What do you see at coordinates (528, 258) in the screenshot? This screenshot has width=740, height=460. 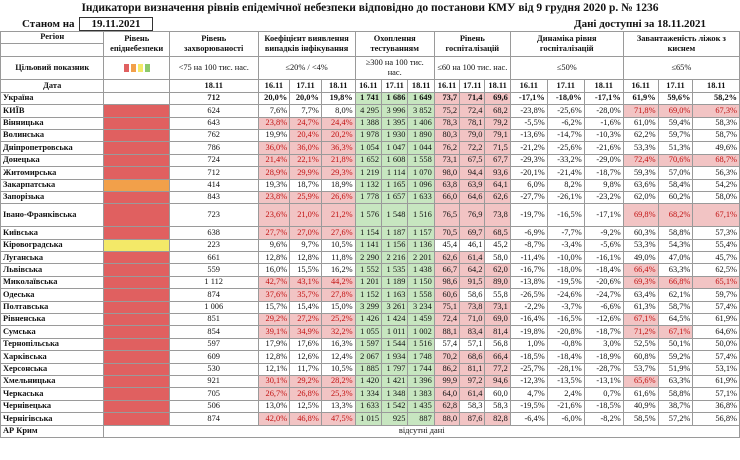 I see `dynamics-value: -11,4%` at bounding box center [528, 258].